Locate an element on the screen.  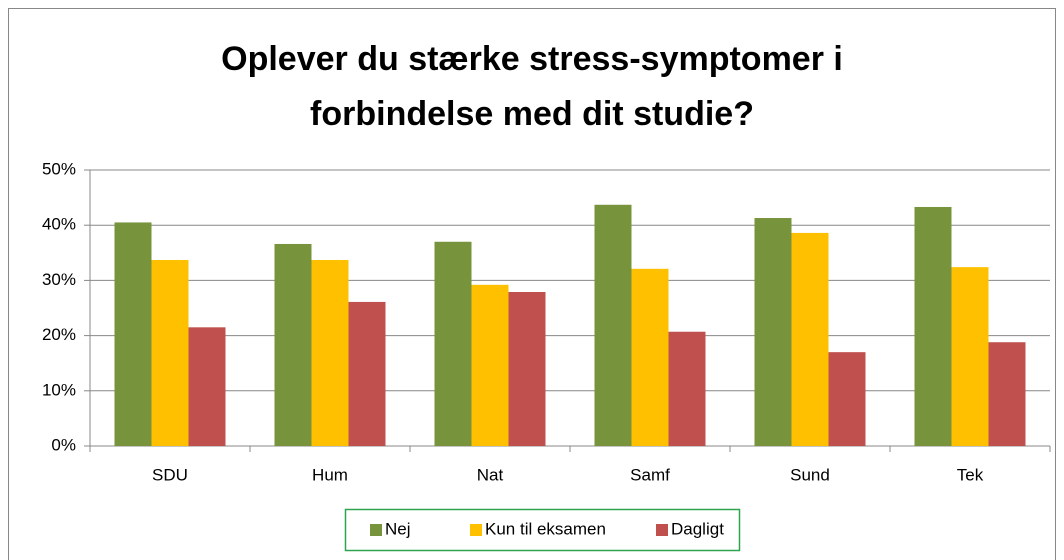
chart-title: forbindelse med dit studie? is located at coordinates (532, 114).